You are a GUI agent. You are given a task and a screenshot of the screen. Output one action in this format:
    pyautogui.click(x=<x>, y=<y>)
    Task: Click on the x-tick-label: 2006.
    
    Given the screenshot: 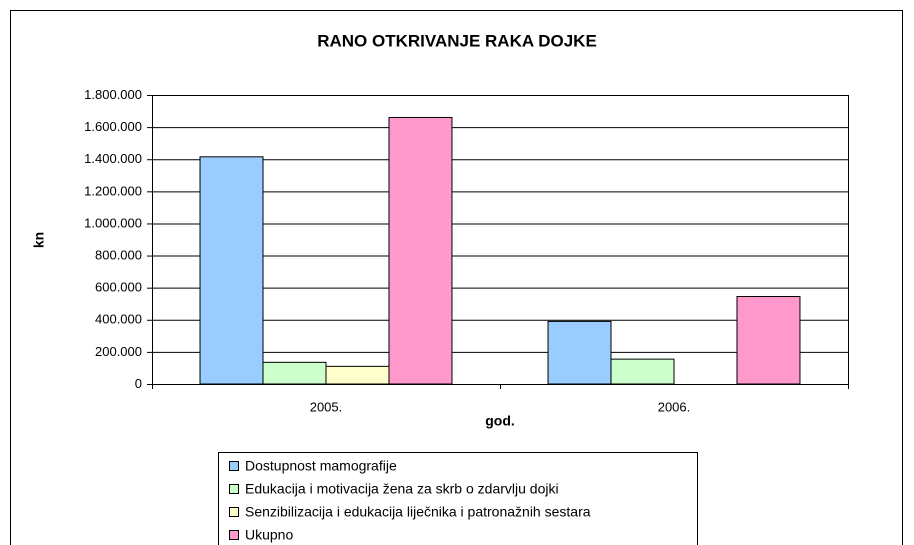 What is the action you would take?
    pyautogui.click(x=674, y=406)
    